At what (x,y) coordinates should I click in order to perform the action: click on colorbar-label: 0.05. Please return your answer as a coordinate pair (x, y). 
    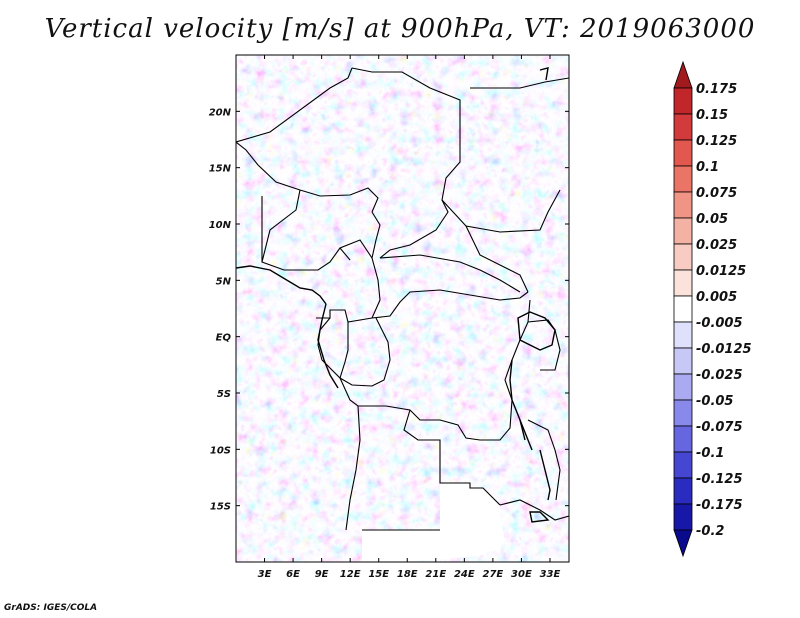
    Looking at the image, I should click on (712, 219).